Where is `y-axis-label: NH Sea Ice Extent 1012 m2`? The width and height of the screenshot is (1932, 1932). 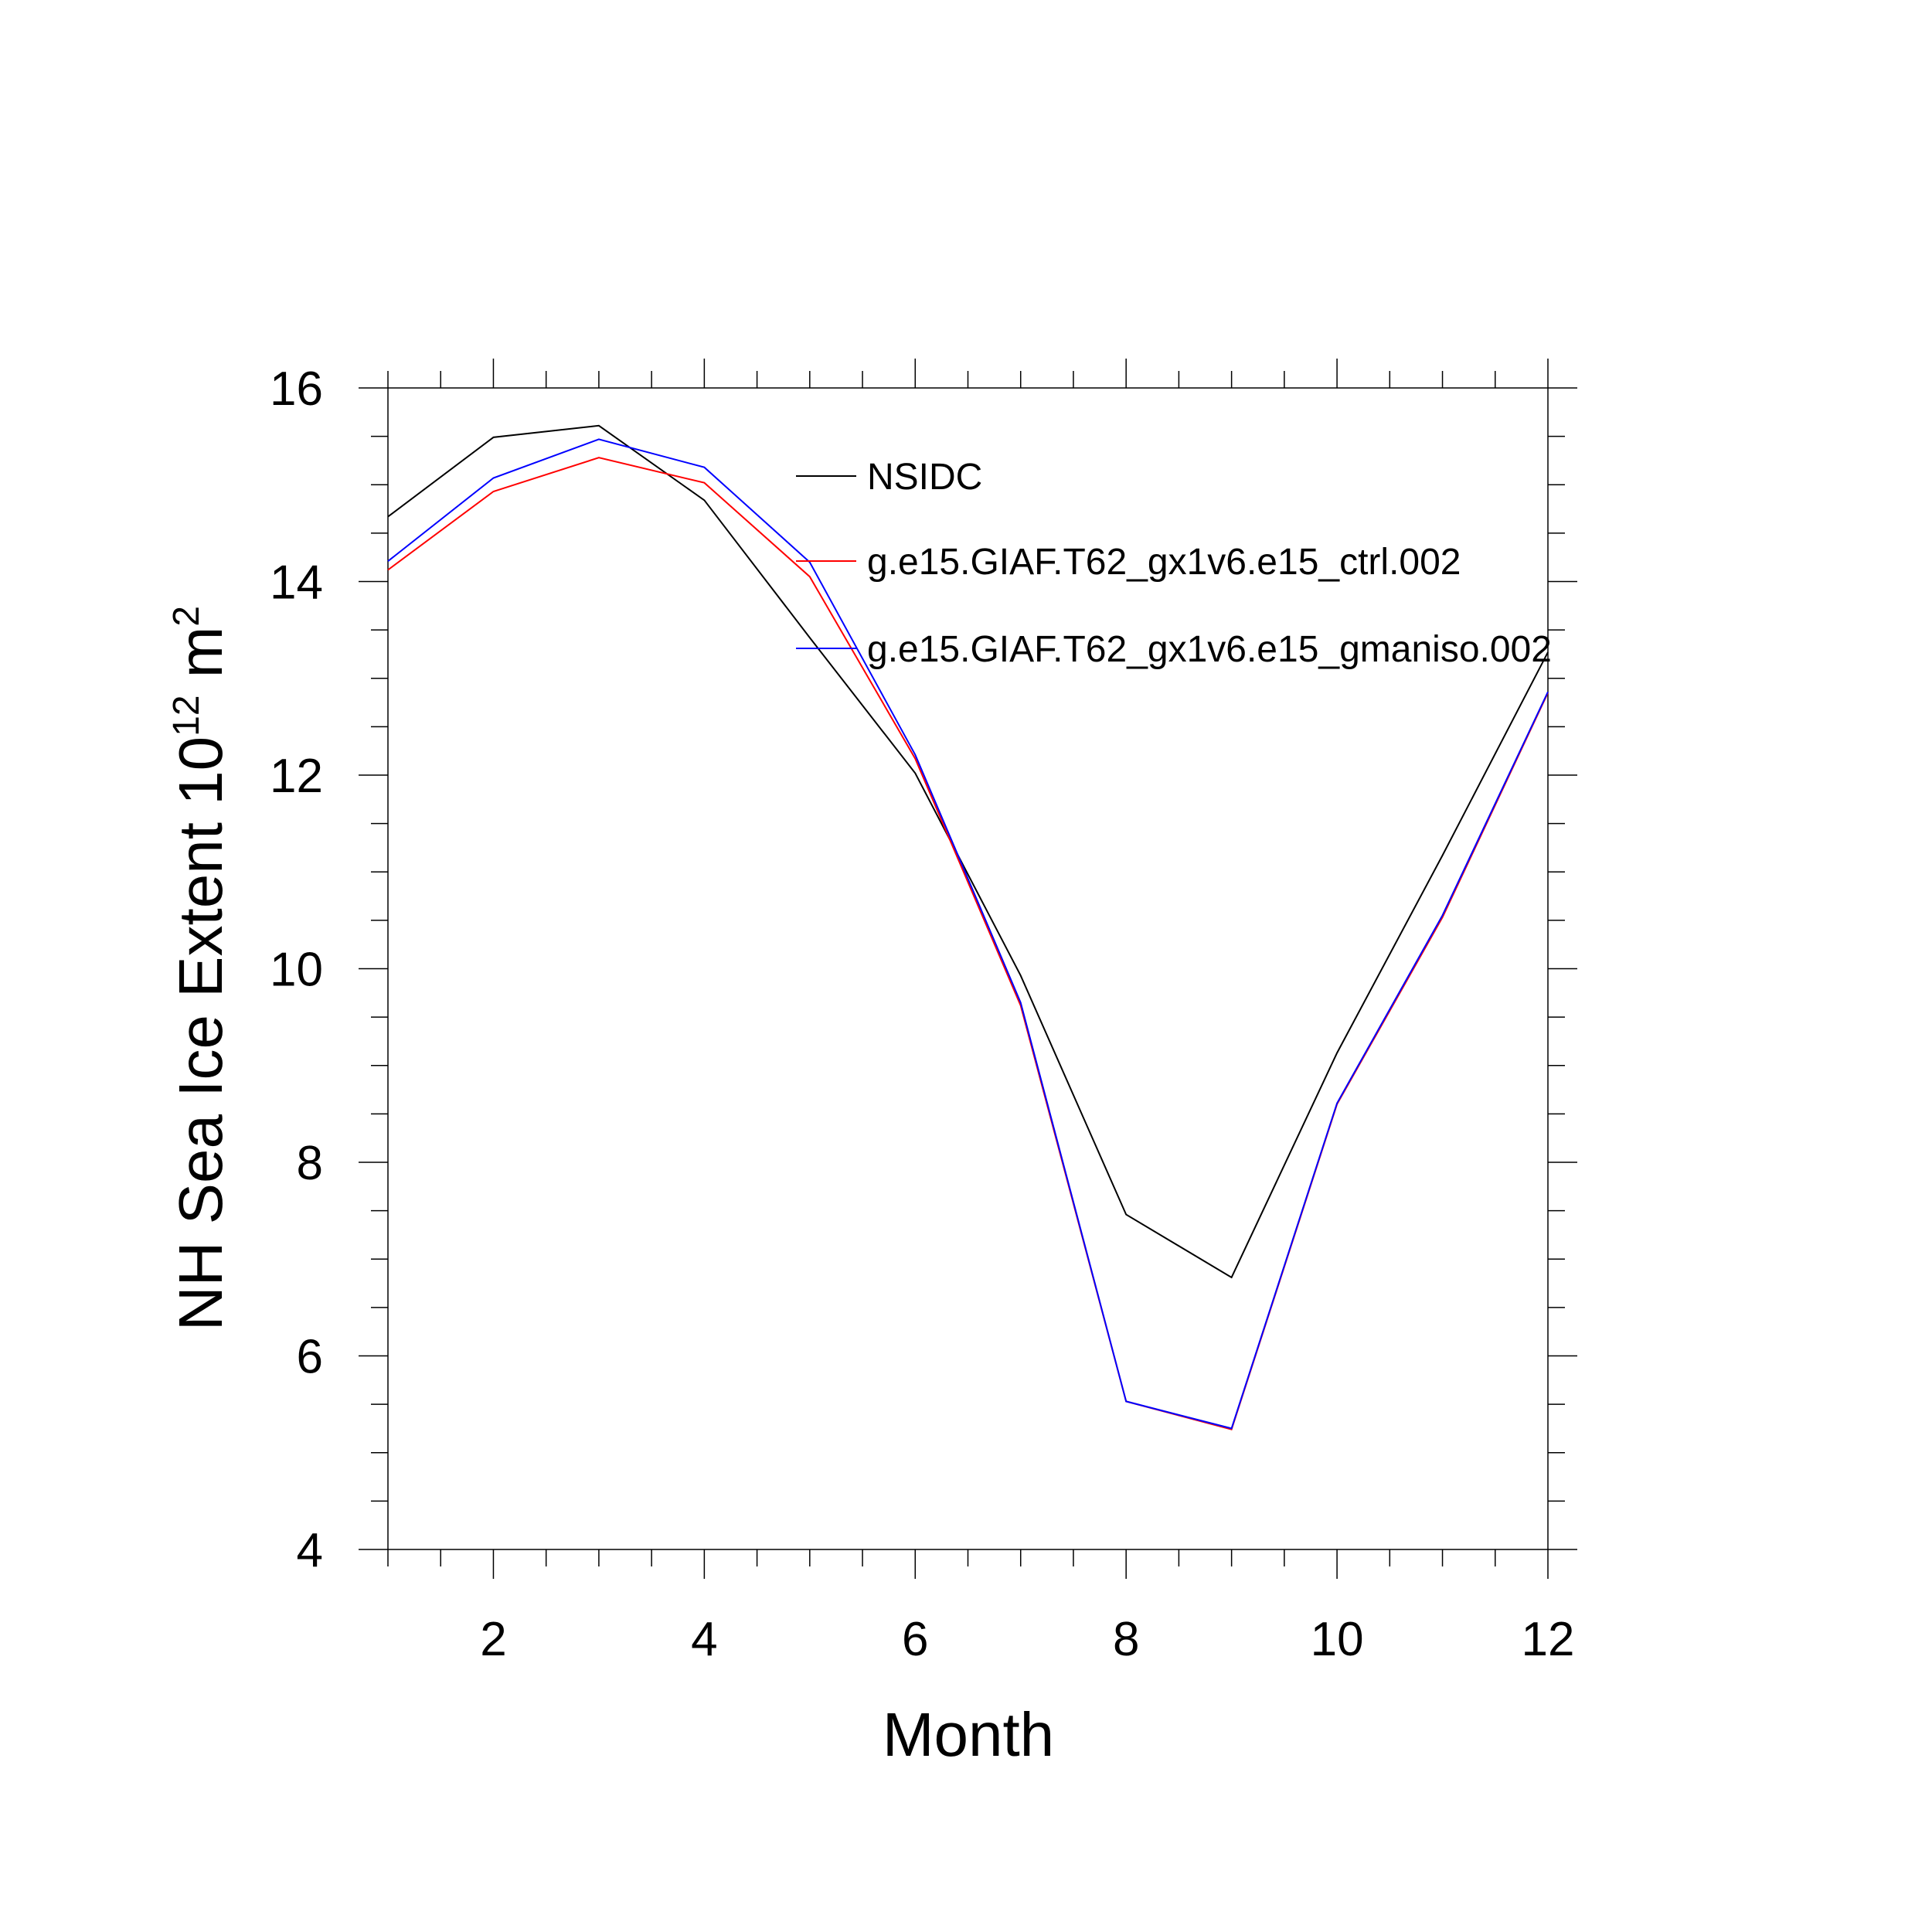 y-axis-label: NH Sea Ice Extent 1012 m2 is located at coordinates (200, 969).